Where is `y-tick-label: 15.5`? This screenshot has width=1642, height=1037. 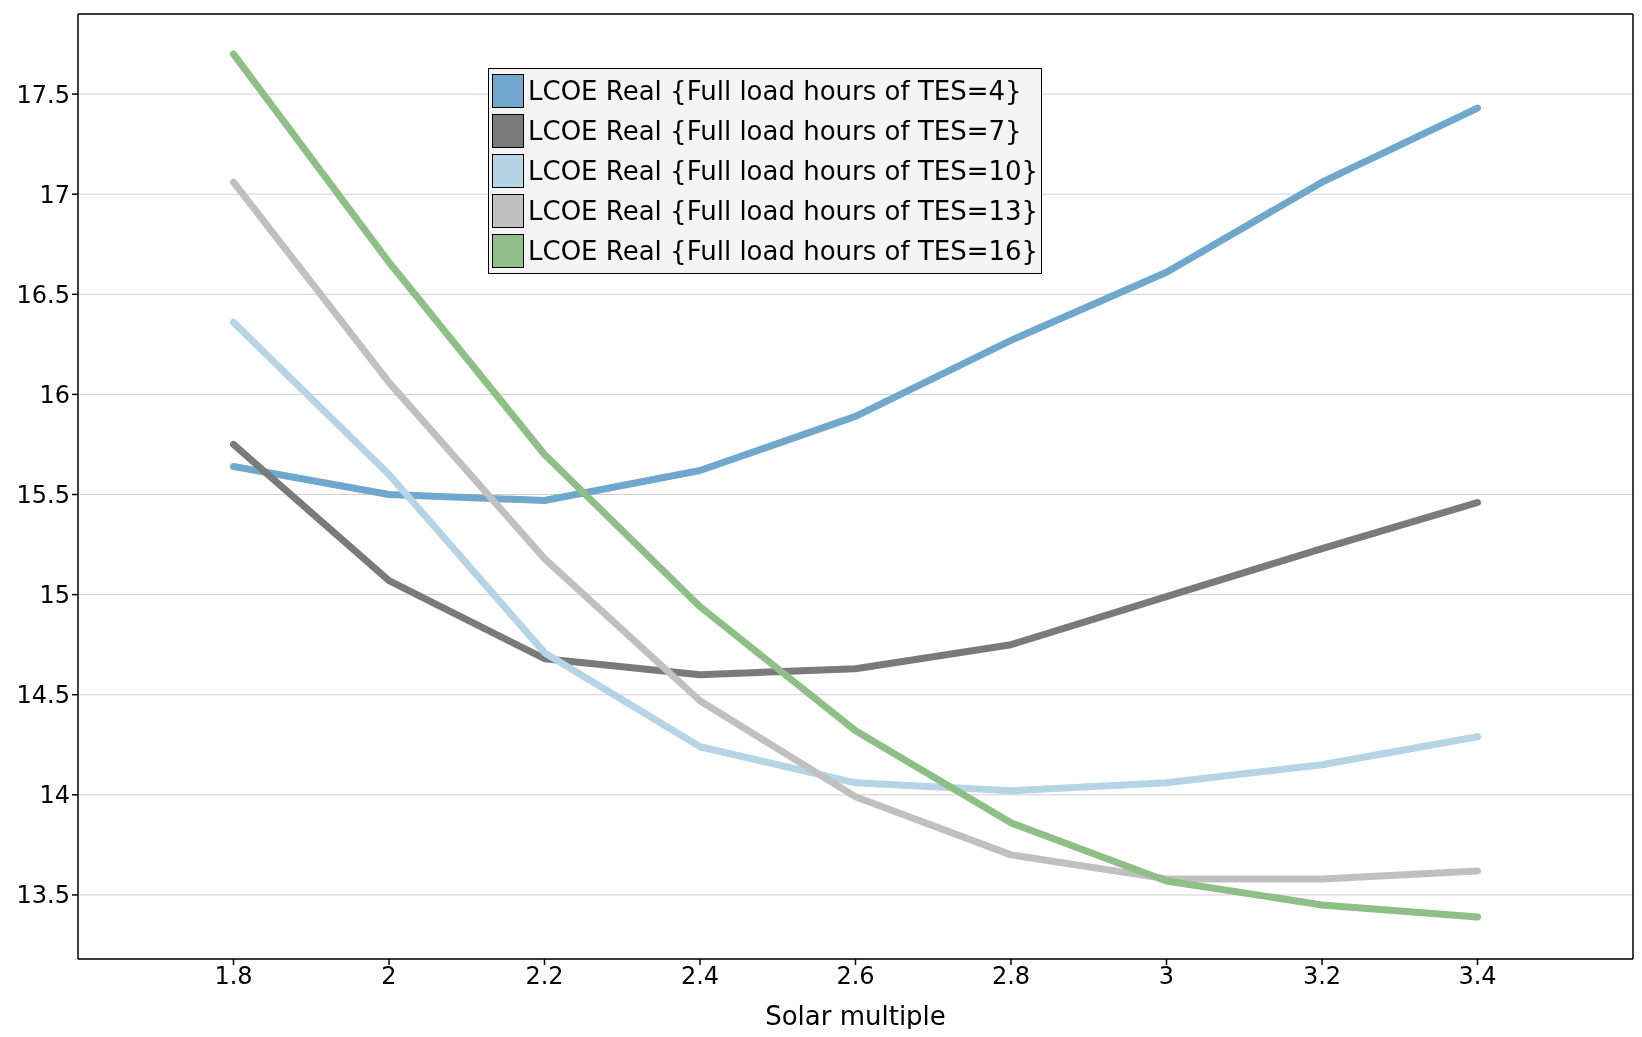
y-tick-label: 15.5 is located at coordinates (43, 495).